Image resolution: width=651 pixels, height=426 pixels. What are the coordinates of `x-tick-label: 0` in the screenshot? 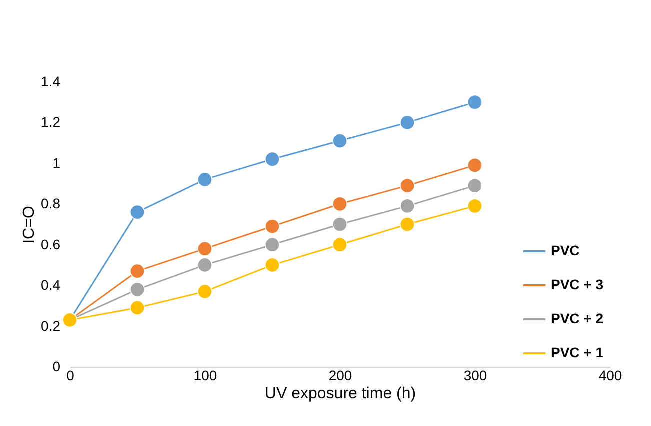 It's located at (70, 376).